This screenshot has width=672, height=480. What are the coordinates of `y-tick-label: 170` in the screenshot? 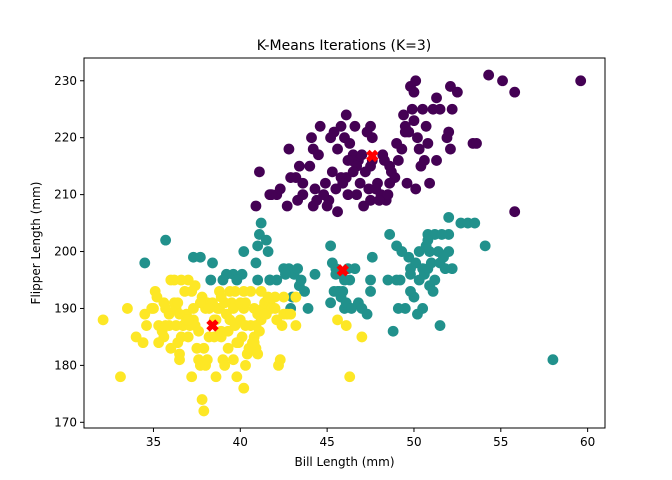 It's located at (65, 422).